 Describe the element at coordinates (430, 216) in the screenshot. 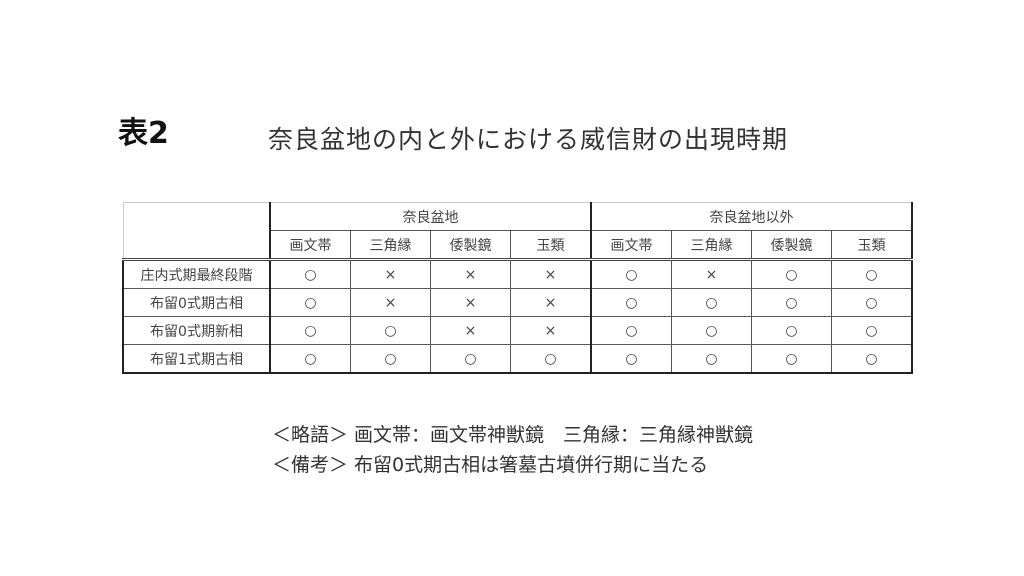

I see `group-header: 奈良盆地` at that location.